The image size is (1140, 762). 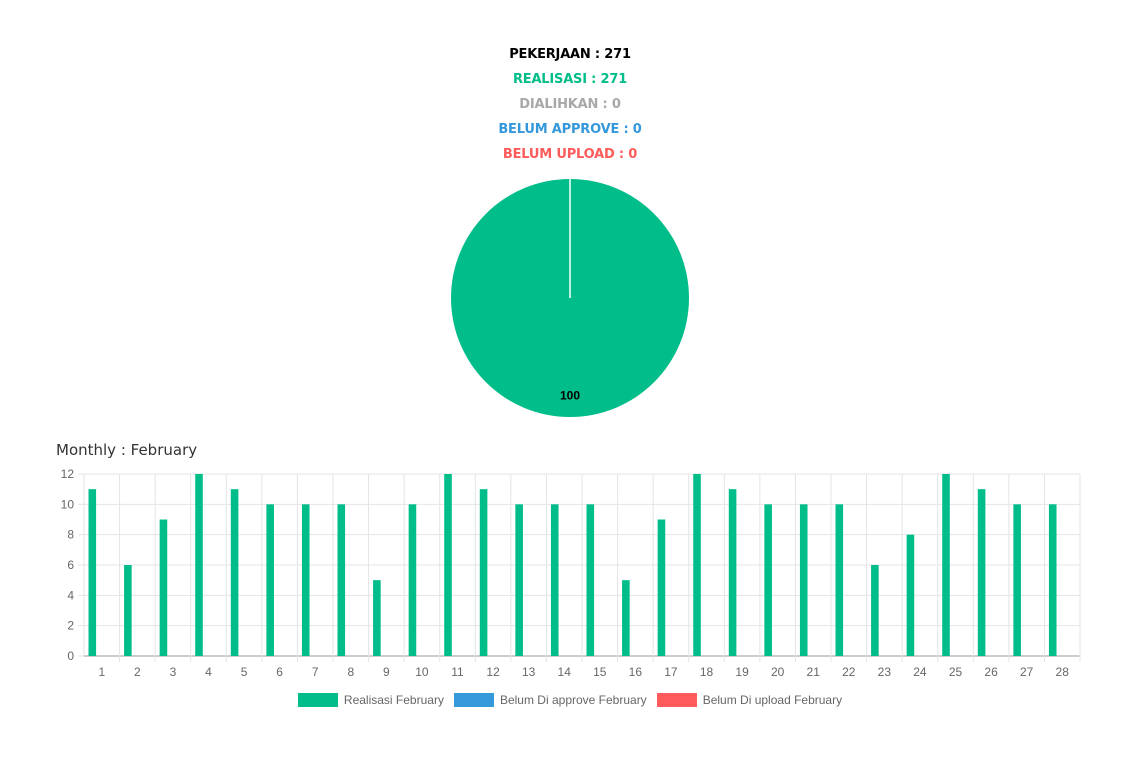 What do you see at coordinates (565, 672) in the screenshot?
I see `x-tick-label: 14` at bounding box center [565, 672].